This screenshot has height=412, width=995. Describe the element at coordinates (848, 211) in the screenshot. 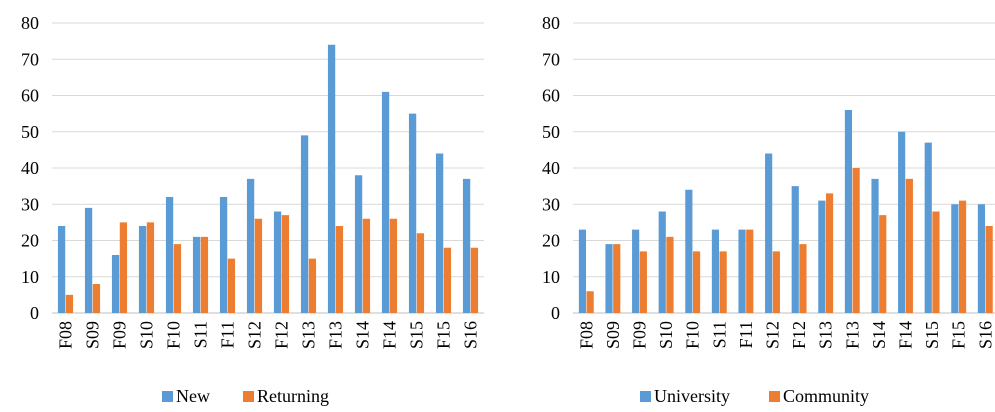

I see `bar-university-f13` at that location.